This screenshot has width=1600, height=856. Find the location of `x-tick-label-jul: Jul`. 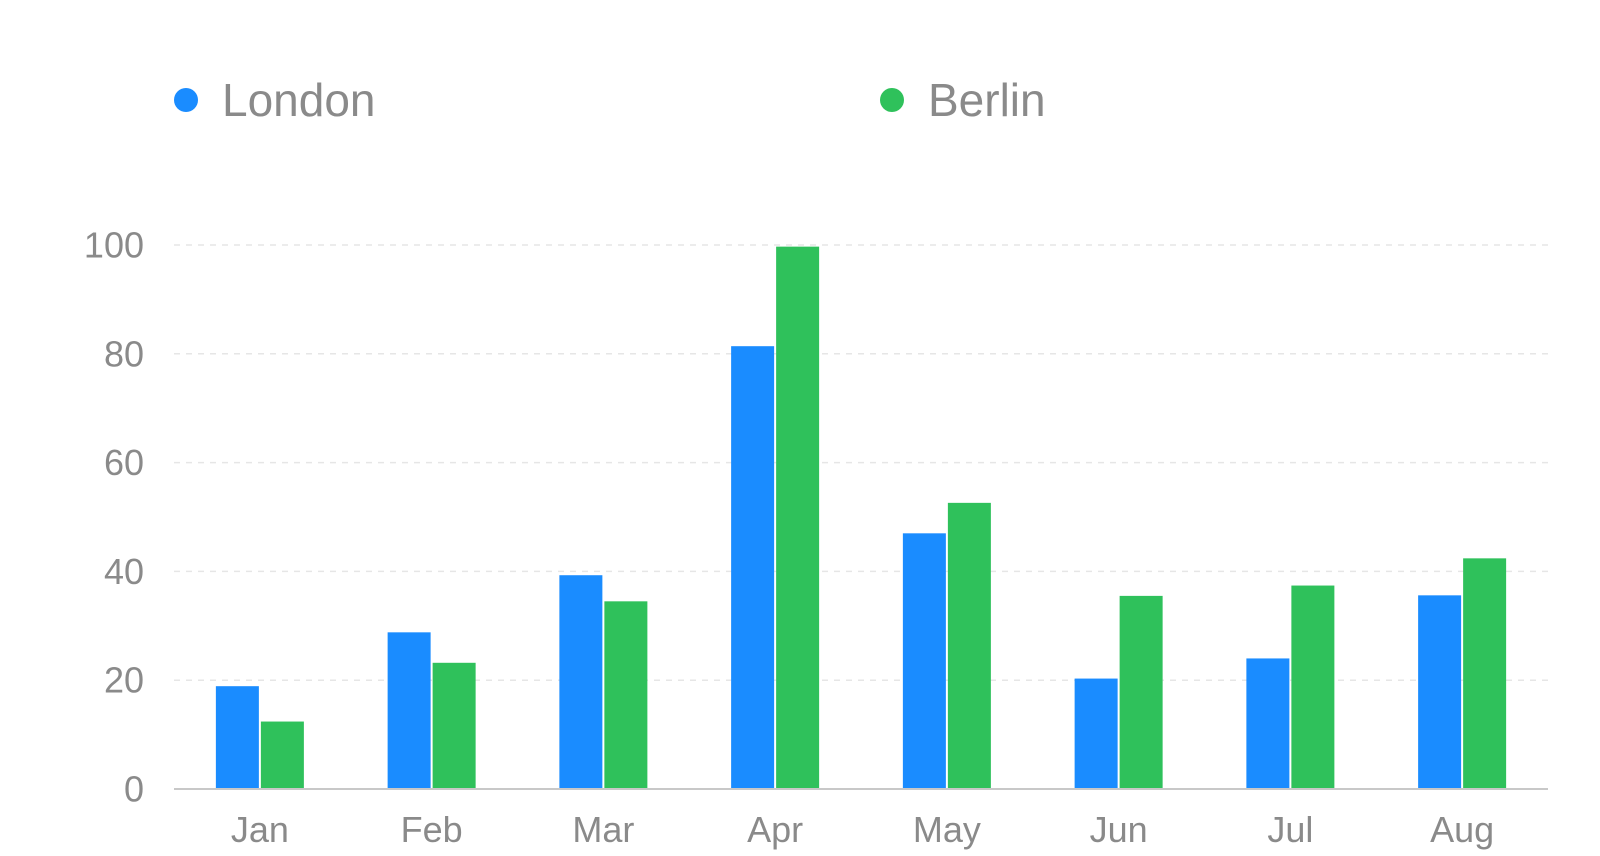

x-tick-label-jul: Jul is located at coordinates (1290, 829).